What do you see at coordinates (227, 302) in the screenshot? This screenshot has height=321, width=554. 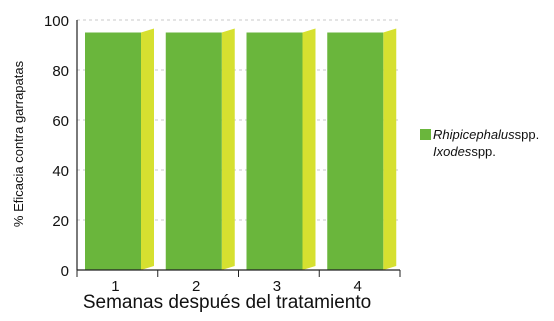 I see `x-axis-title: Semanas después del tratamiento` at bounding box center [227, 302].